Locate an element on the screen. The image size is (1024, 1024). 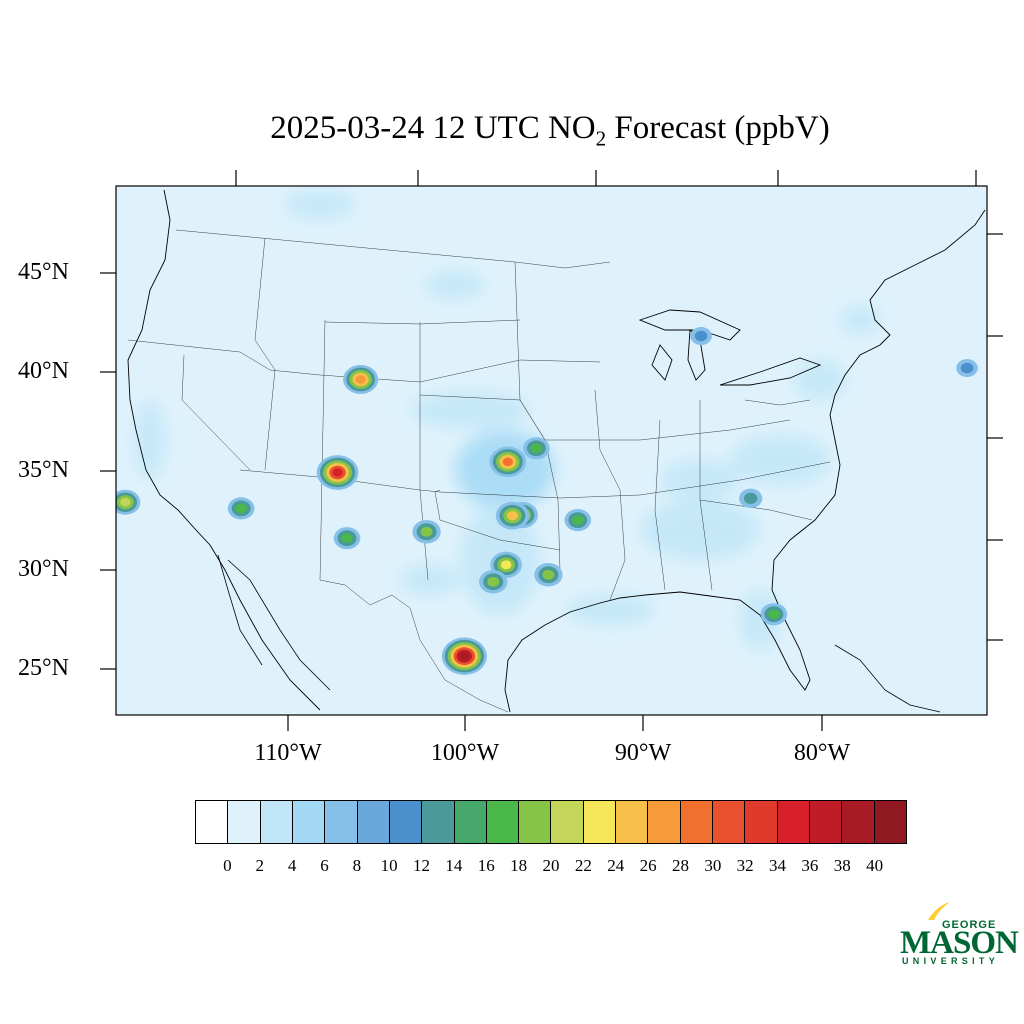
hotspot-phoenix is located at coordinates (241, 508).